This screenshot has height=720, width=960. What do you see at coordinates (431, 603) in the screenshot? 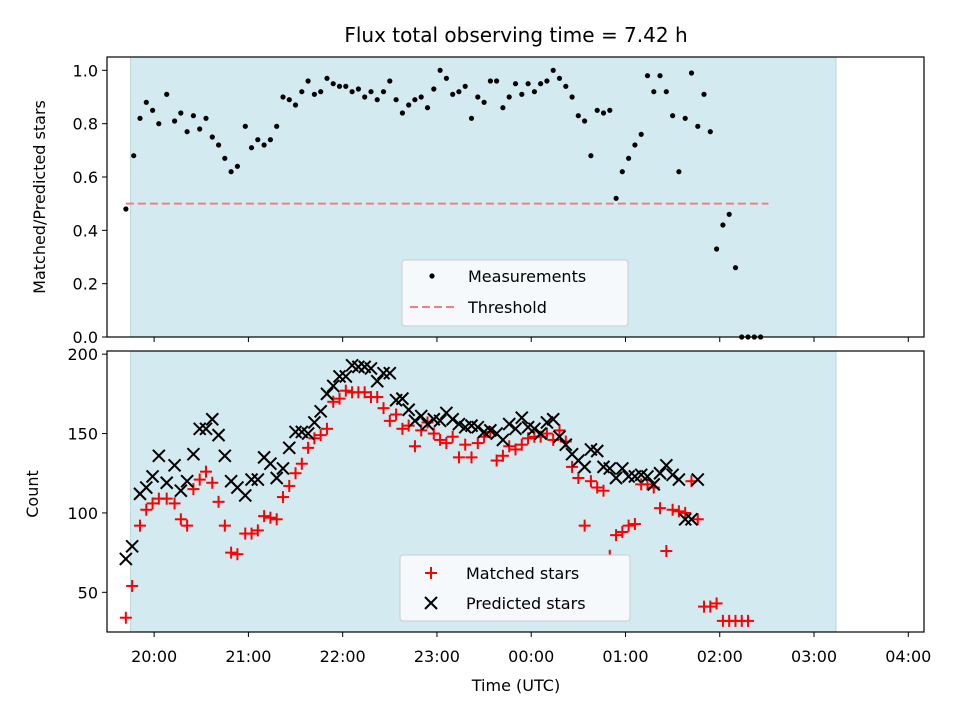
I see `legend-predicted-marker` at bounding box center [431, 603].